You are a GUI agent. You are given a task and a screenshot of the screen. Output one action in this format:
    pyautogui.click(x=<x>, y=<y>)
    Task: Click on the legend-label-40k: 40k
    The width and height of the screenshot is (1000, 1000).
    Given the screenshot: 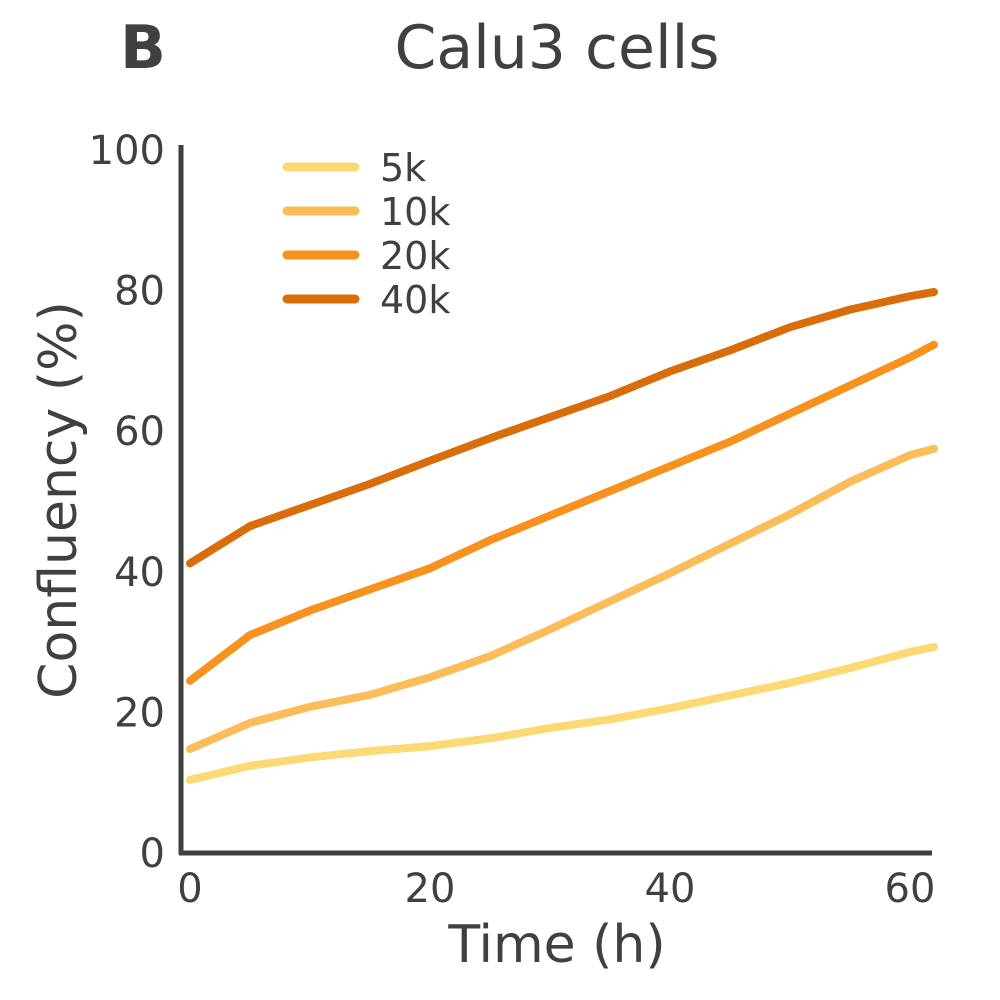 What is the action you would take?
    pyautogui.click(x=415, y=300)
    